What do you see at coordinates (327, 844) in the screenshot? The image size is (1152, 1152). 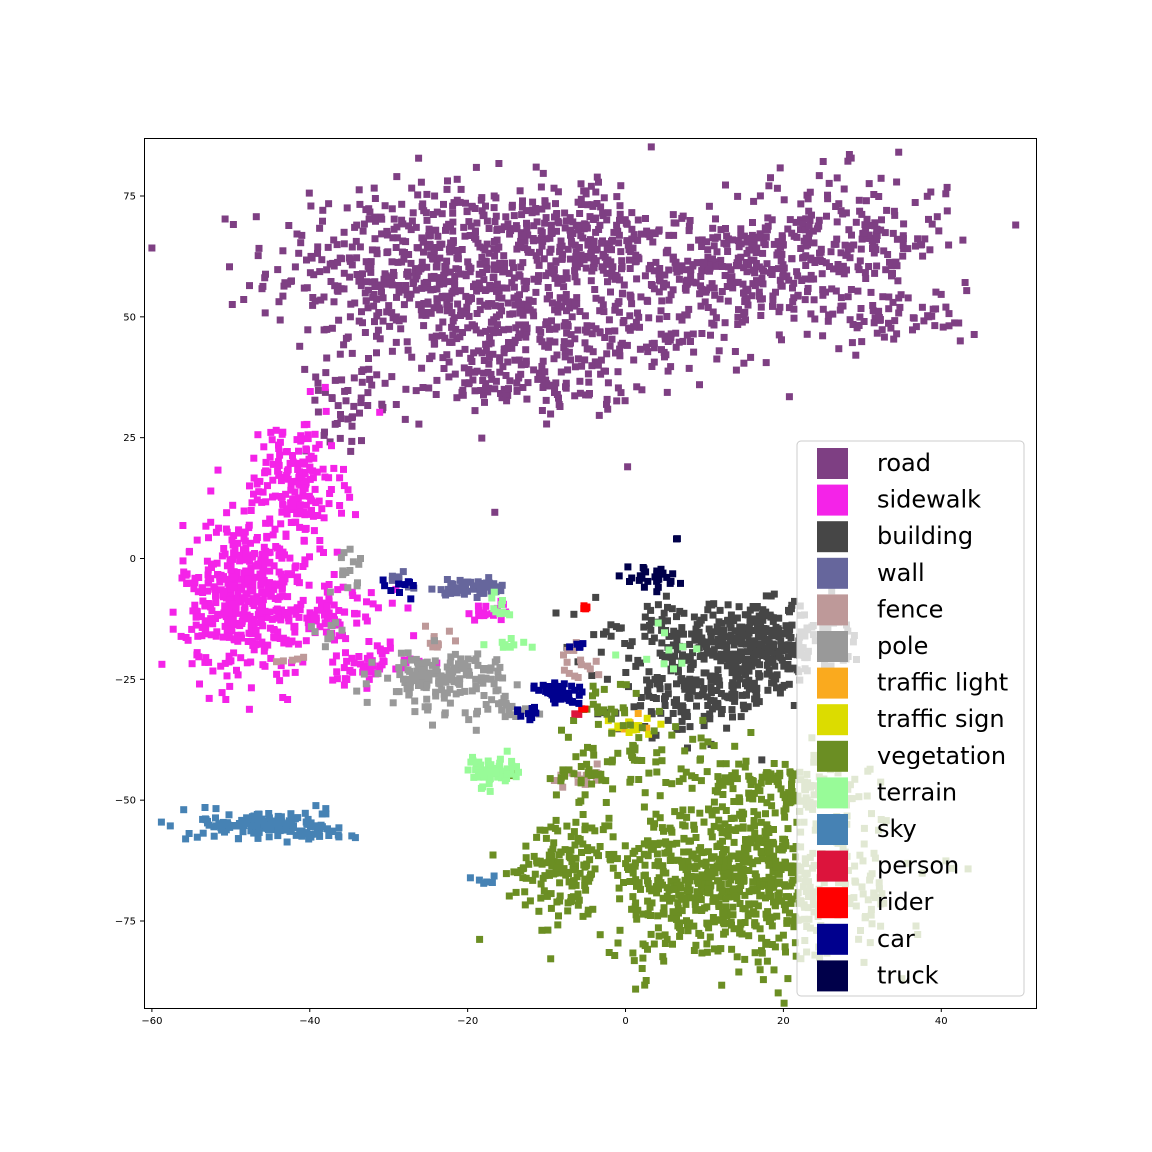 I see `series-sky` at bounding box center [327, 844].